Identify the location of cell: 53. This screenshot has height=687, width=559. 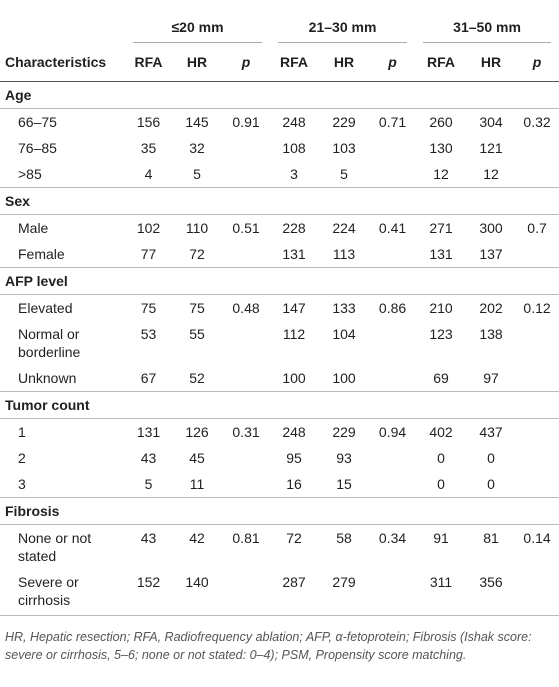
(148, 334).